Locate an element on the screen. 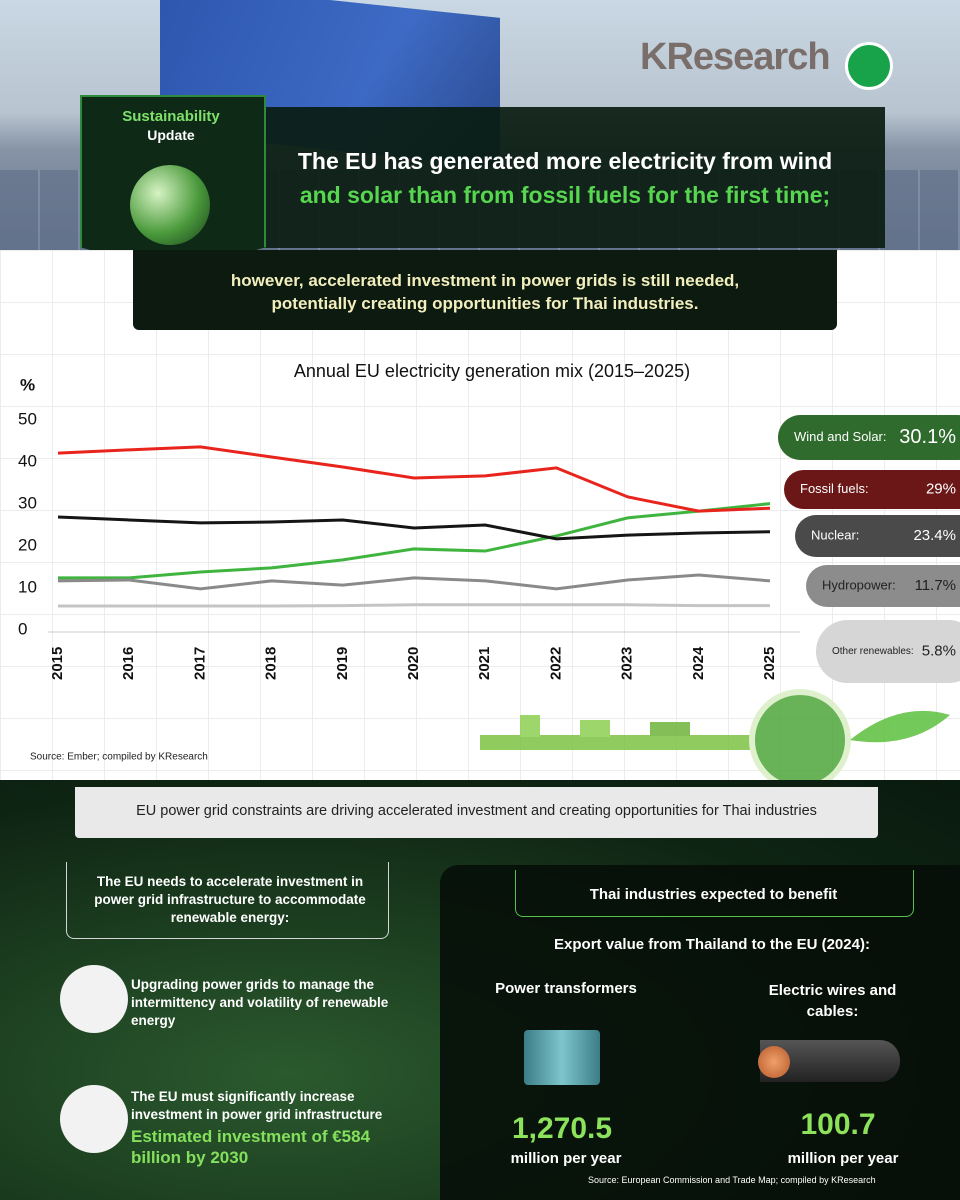 The image size is (960, 1200). right-title: Thai industries expected to benefit is located at coordinates (713, 894).